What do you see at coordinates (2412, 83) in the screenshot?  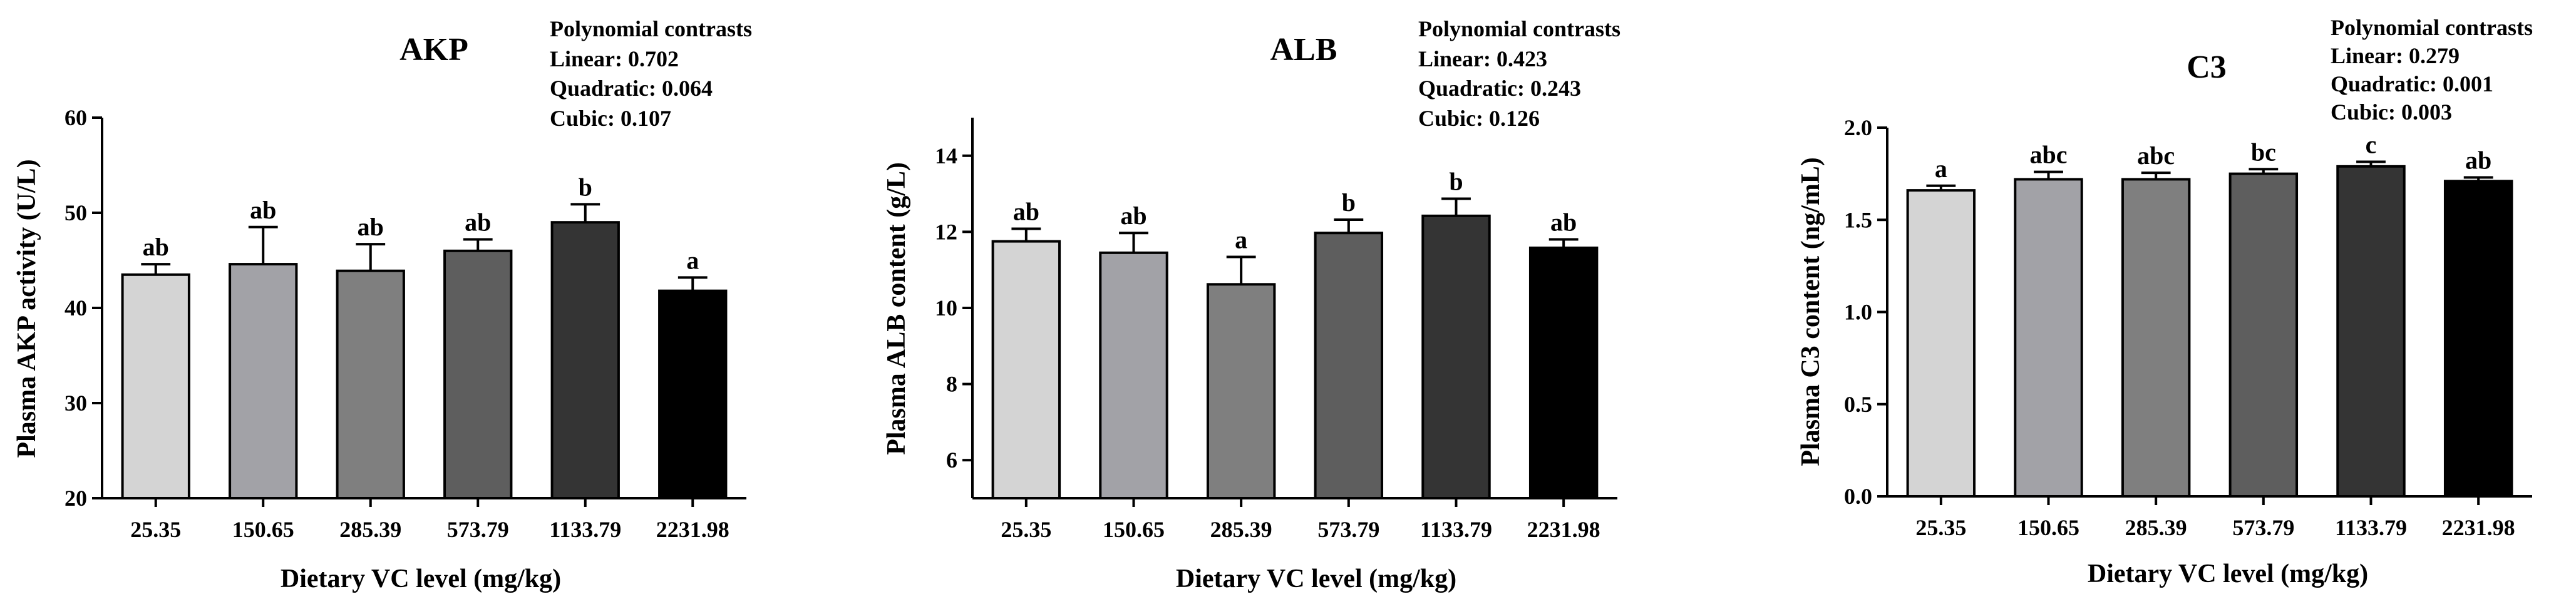 I see `stats-quadratic: Quadratic: 0.001` at bounding box center [2412, 83].